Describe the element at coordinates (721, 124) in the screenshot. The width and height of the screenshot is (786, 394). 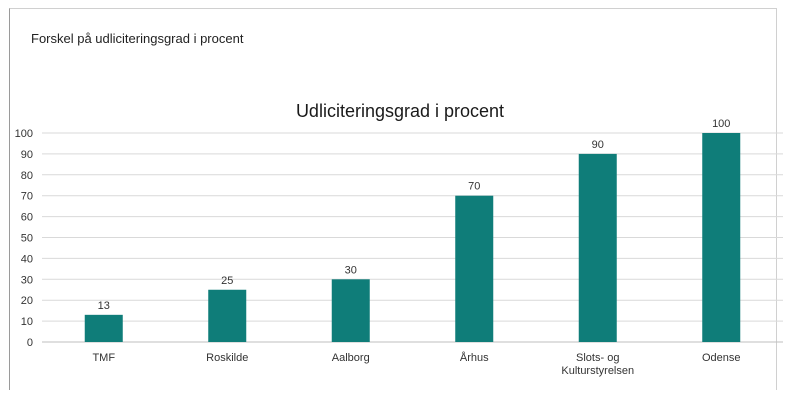
I see `data-label: 100` at that location.